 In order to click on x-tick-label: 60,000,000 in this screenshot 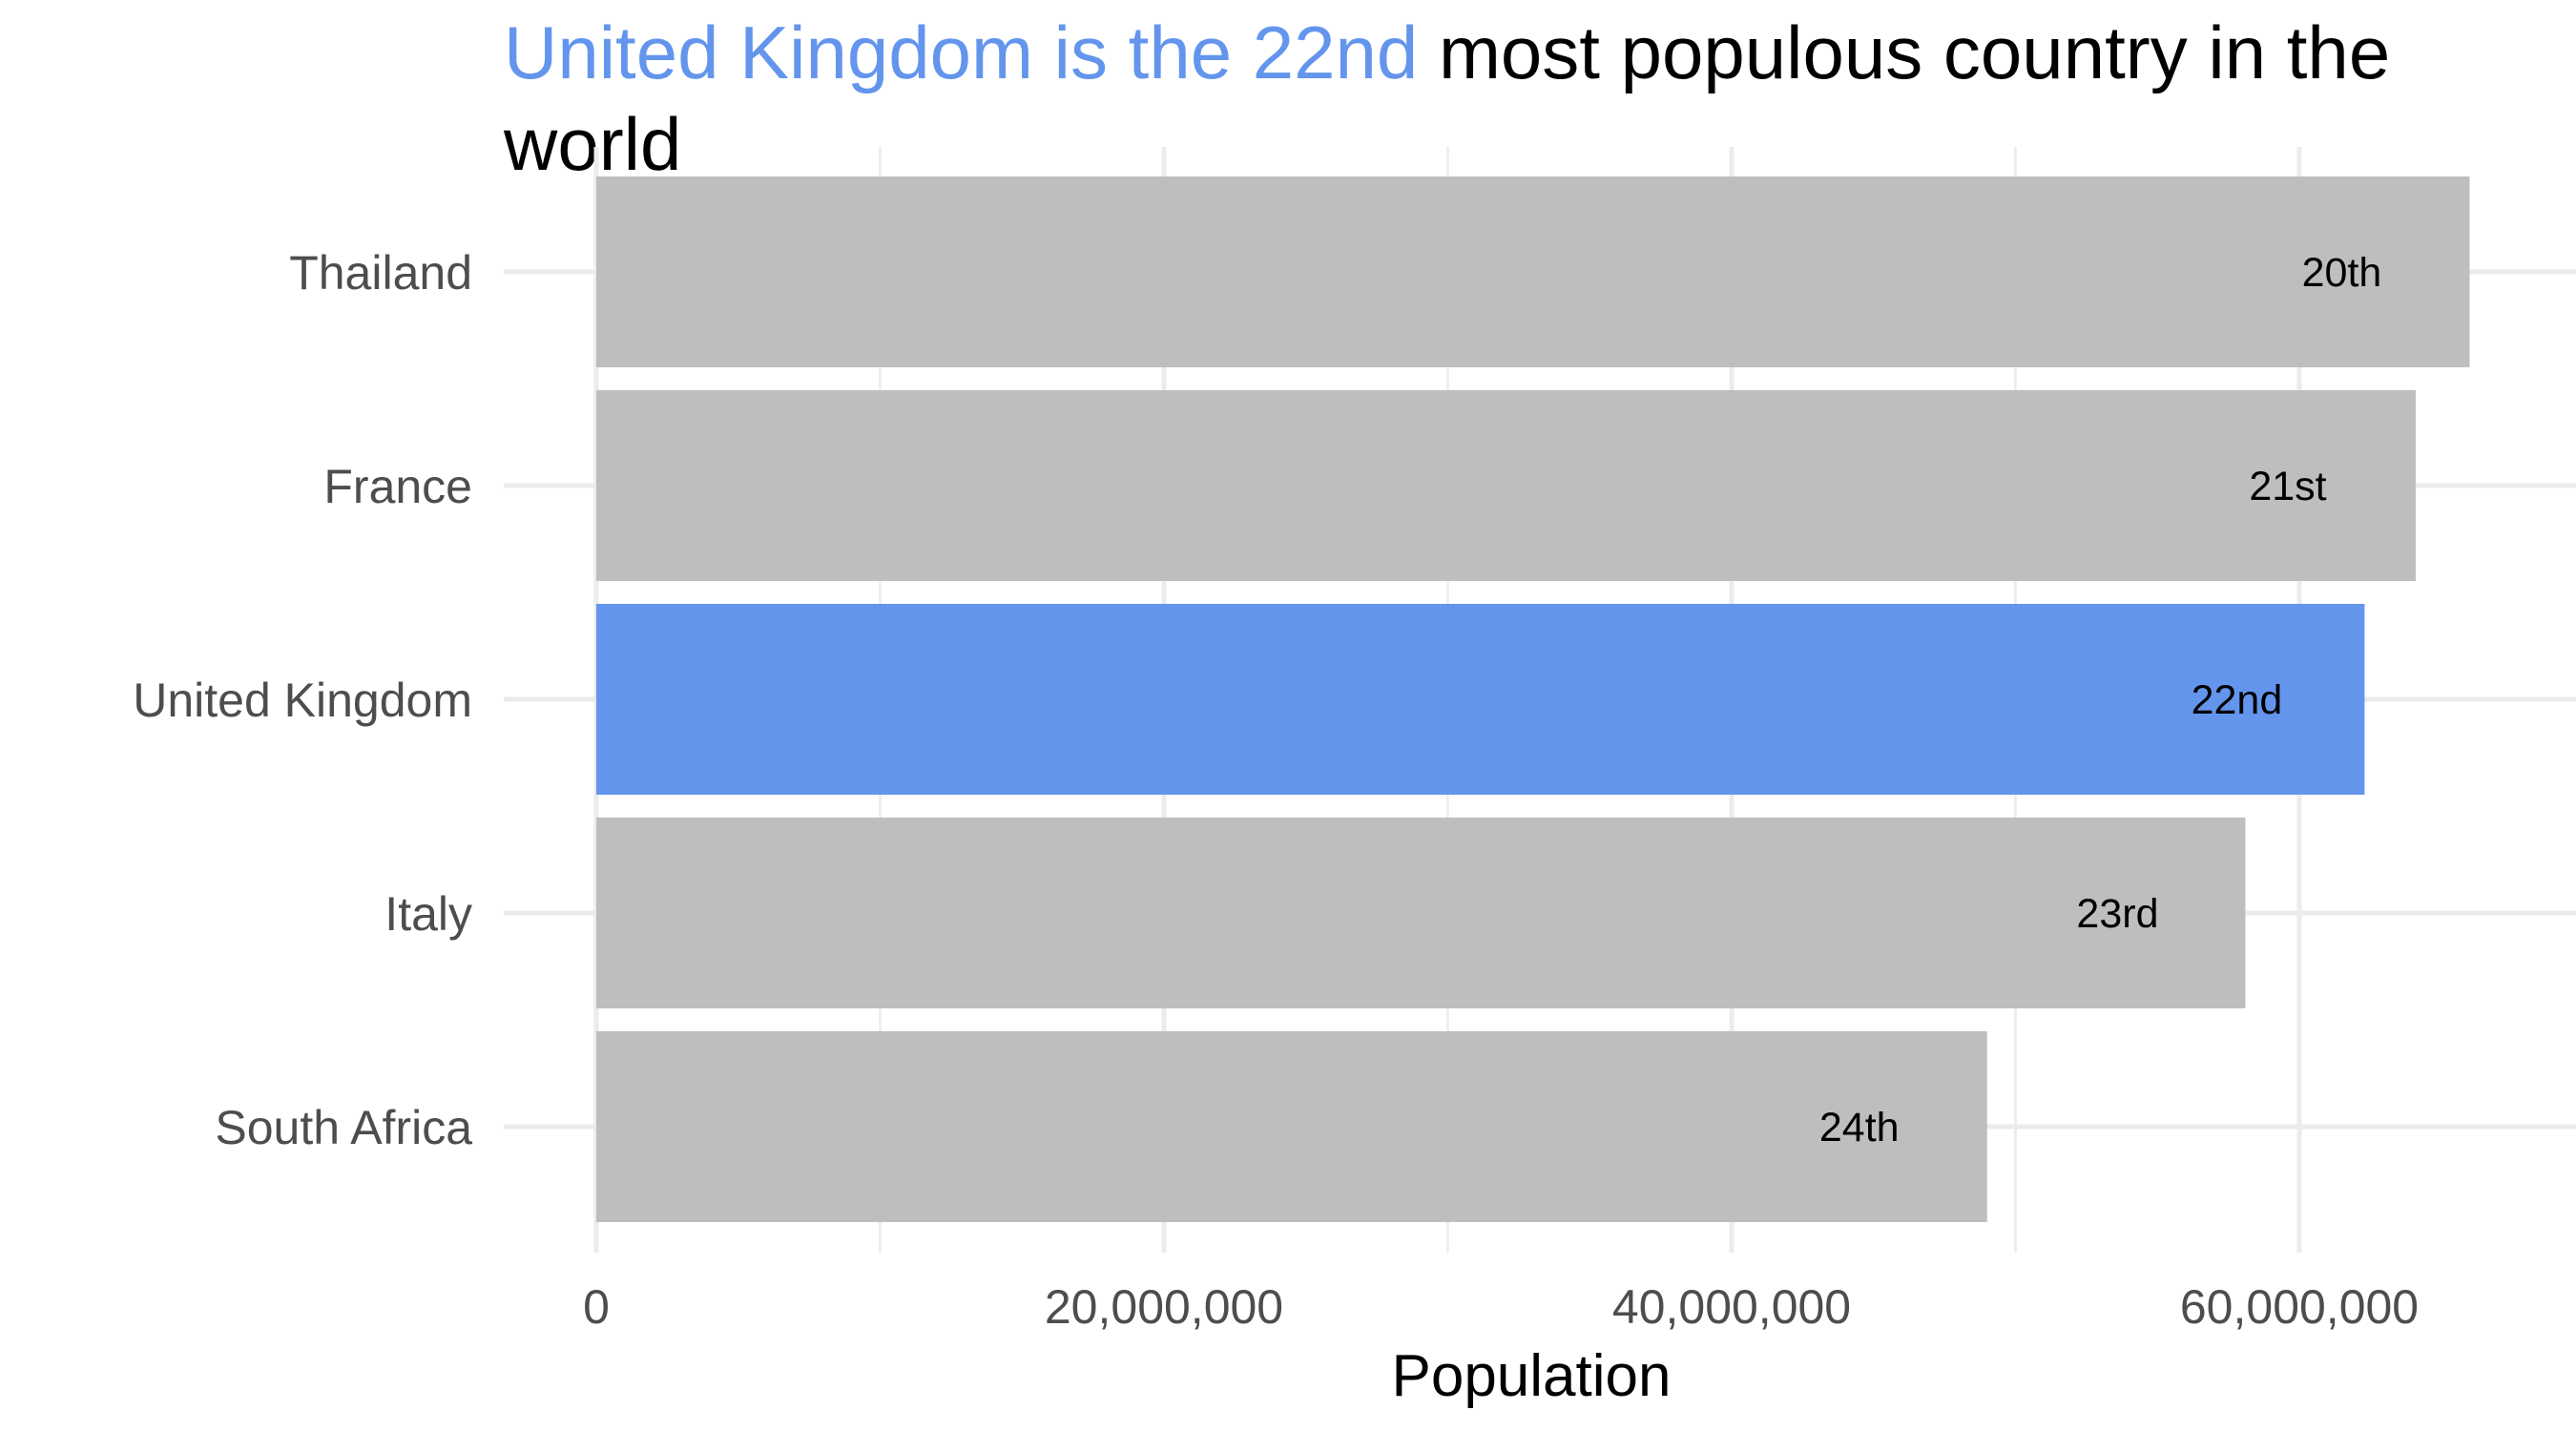, I will do `click(2299, 1307)`.